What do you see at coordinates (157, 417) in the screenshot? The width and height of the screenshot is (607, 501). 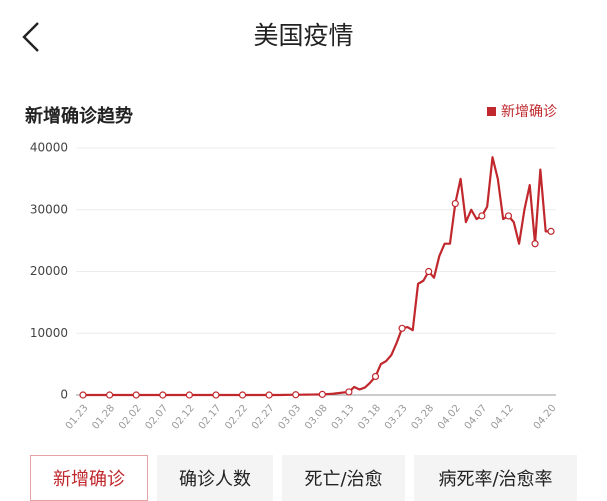 I see `x-tick-label: 02.07` at bounding box center [157, 417].